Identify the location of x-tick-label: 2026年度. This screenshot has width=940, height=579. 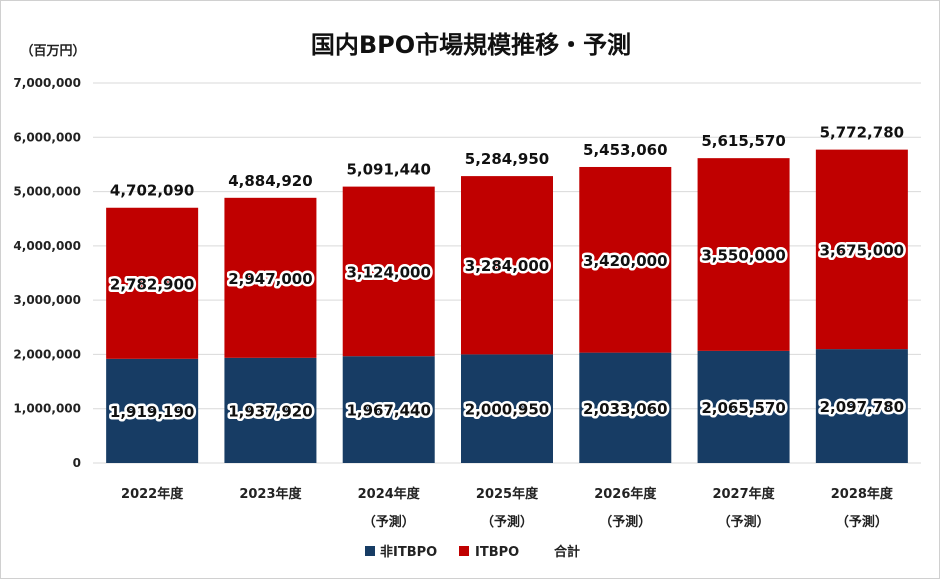
(625, 494).